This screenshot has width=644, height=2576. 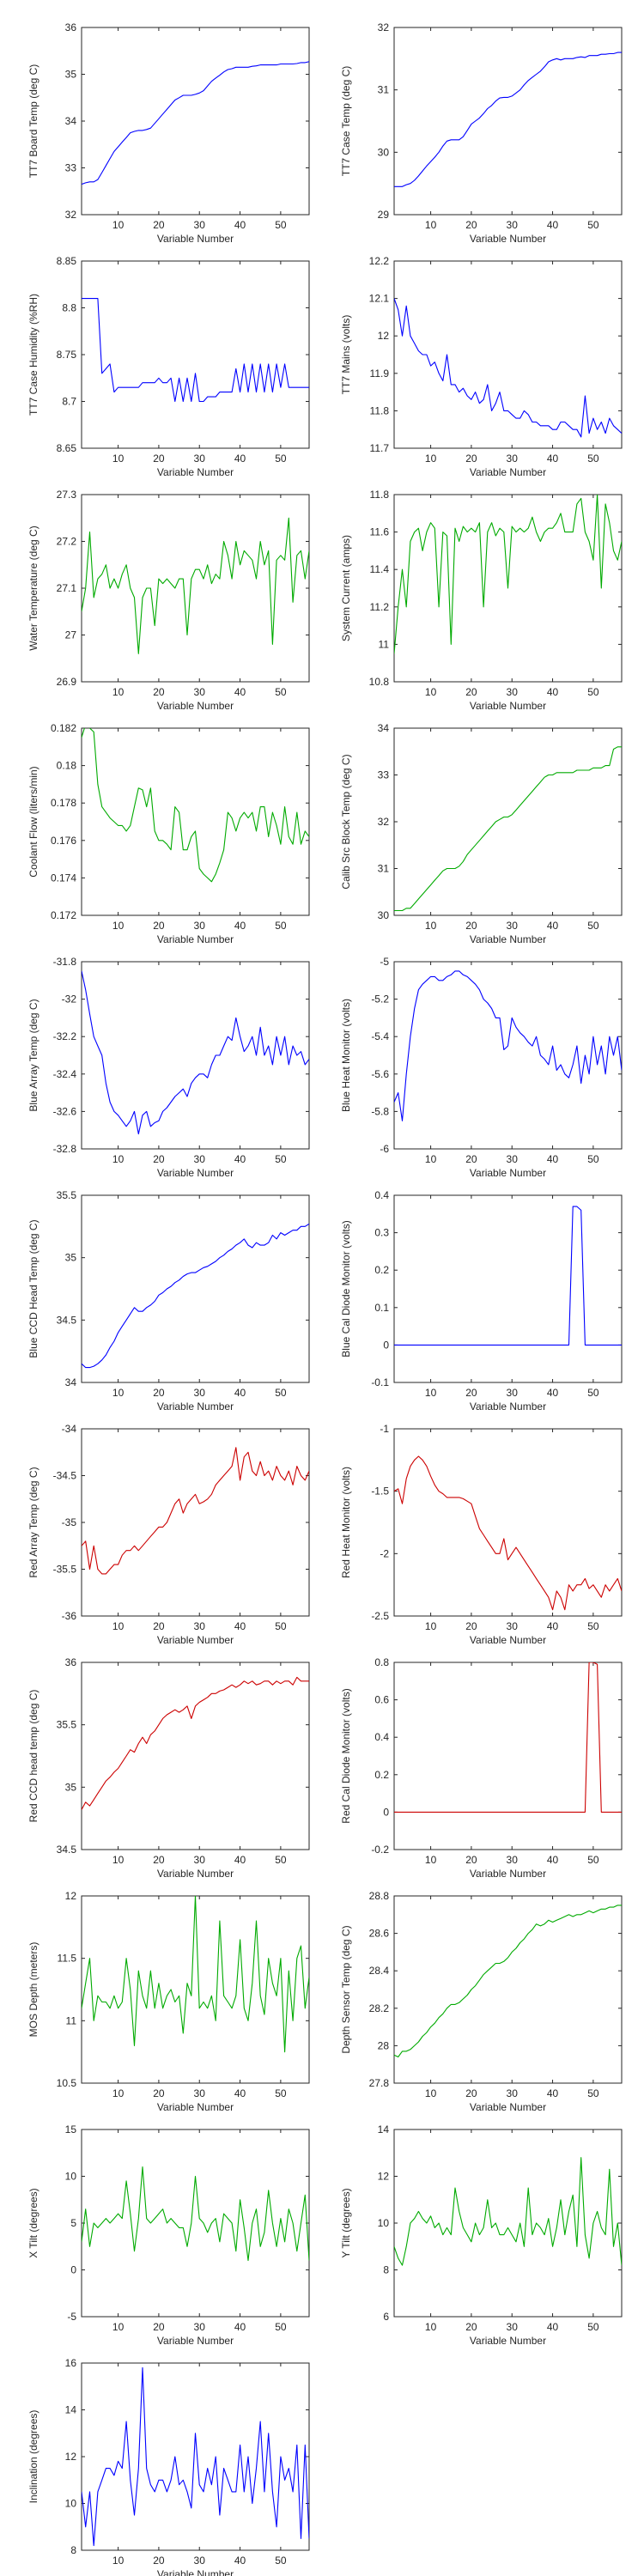 What do you see at coordinates (385, 1149) in the screenshot?
I see `y-tick-label: -6` at bounding box center [385, 1149].